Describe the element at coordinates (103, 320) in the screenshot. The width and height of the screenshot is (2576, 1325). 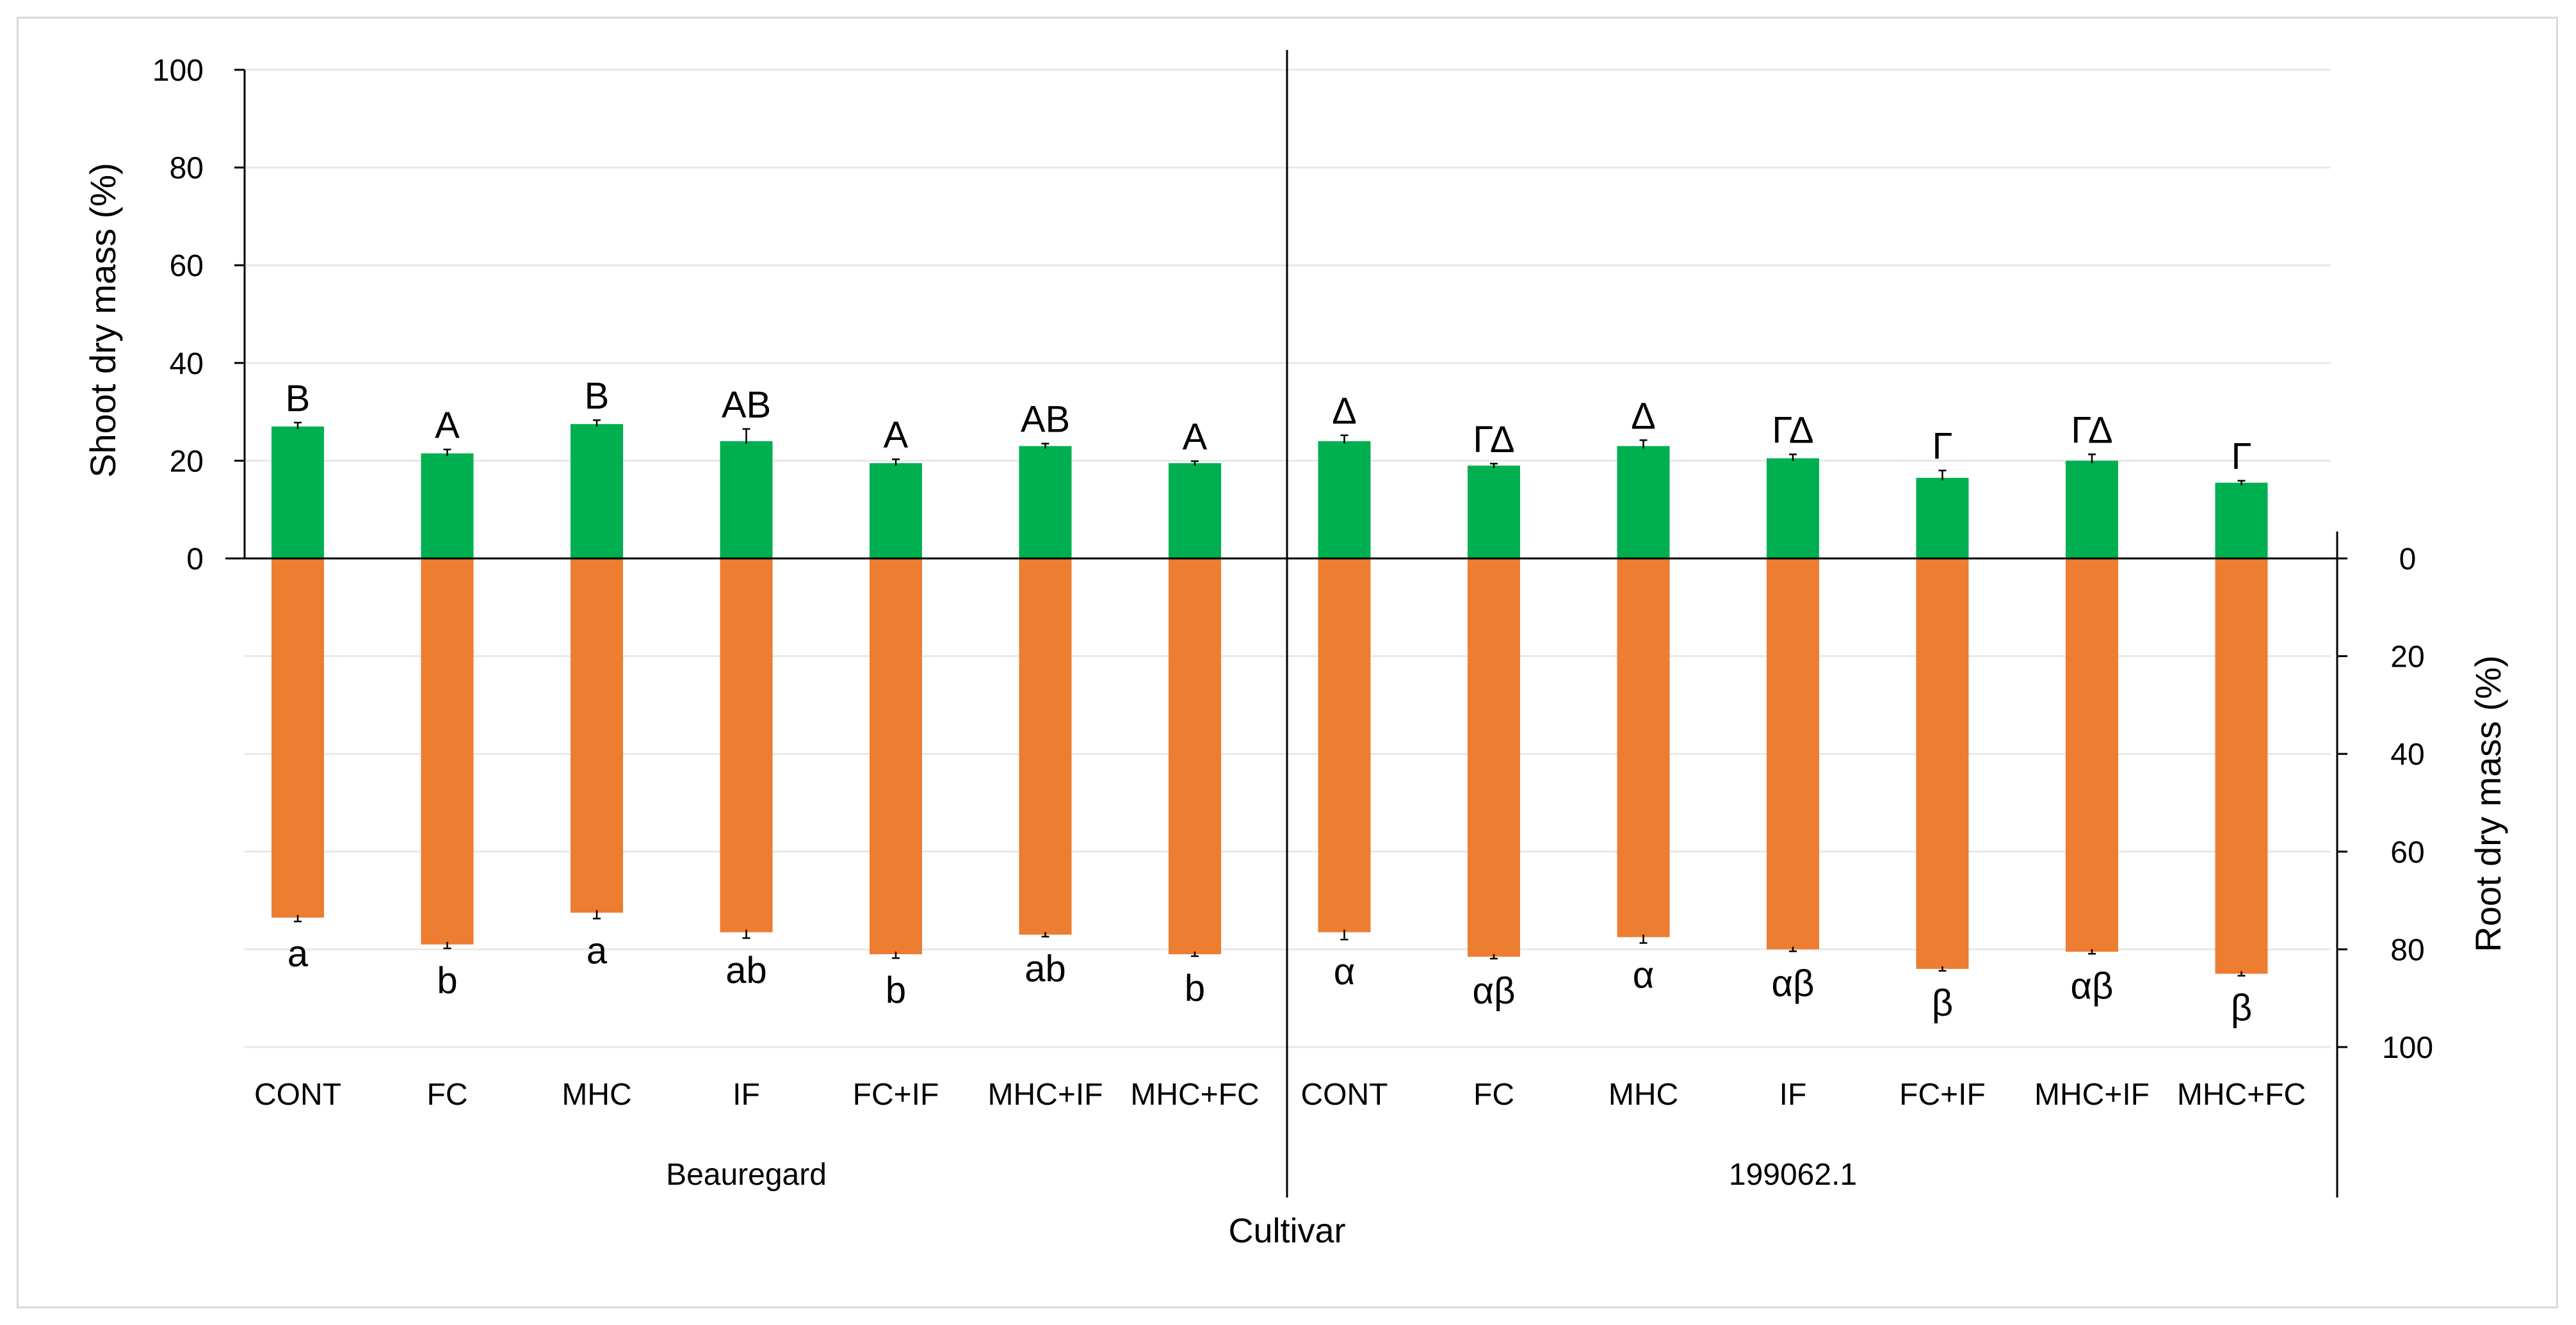
I see `left-y-axis-title: Shoot dry mass (%)` at that location.